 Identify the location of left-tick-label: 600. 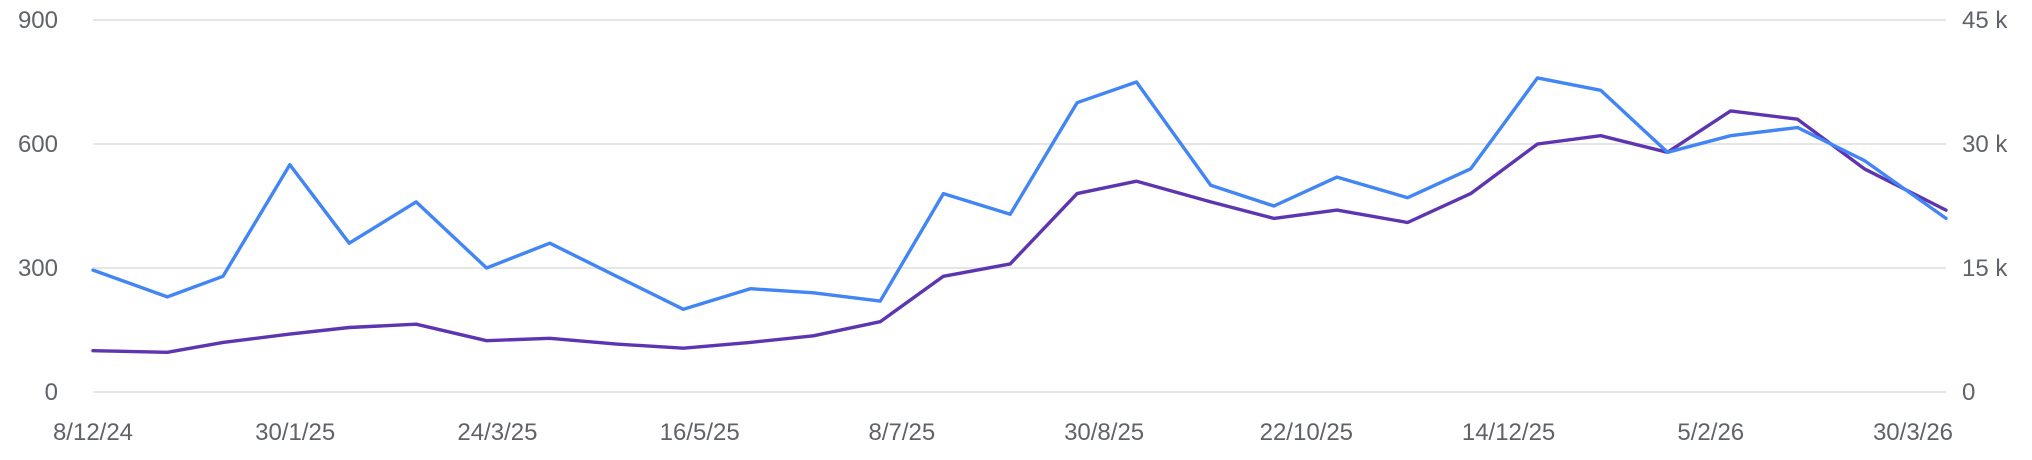
(38, 144).